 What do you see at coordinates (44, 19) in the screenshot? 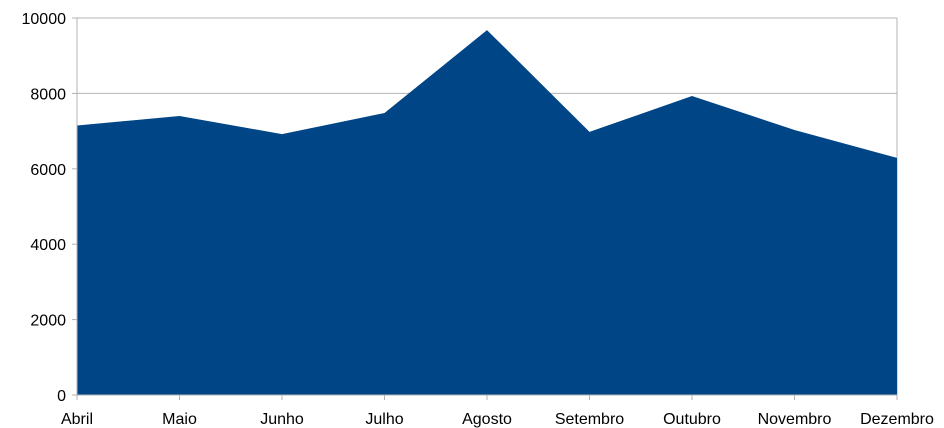
I see `y-tick-label: 10000` at bounding box center [44, 19].